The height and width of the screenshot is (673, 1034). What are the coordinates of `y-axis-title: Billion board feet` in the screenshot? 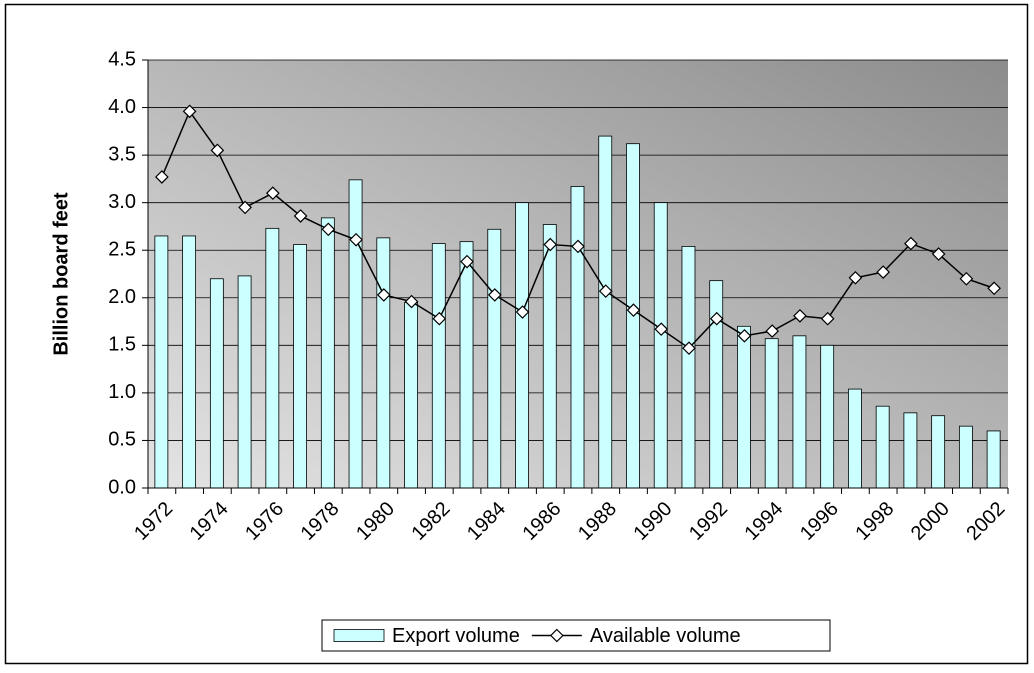 It's located at (61, 274).